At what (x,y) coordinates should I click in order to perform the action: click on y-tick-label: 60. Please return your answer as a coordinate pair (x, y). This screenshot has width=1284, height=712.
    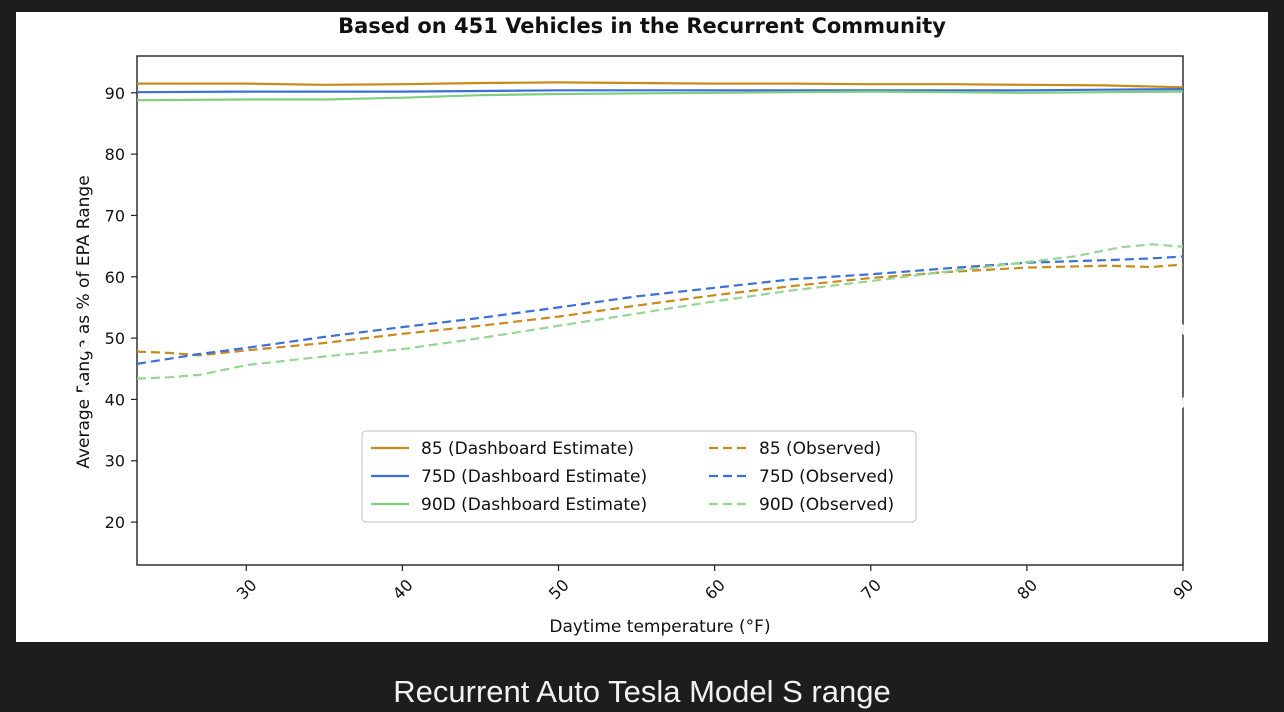
    Looking at the image, I should click on (115, 277).